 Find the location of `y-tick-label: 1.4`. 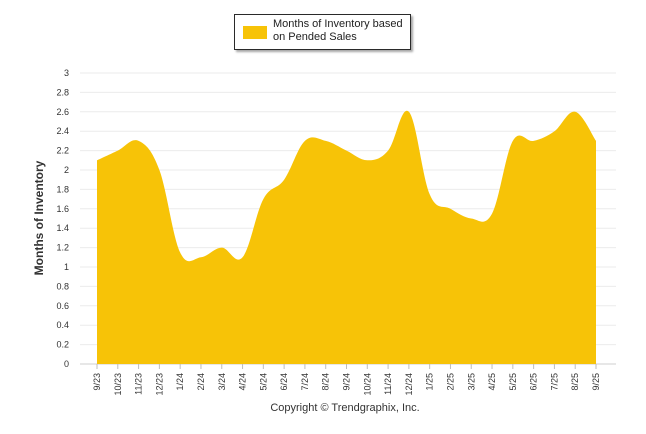

y-tick-label: 1.4 is located at coordinates (62, 228).